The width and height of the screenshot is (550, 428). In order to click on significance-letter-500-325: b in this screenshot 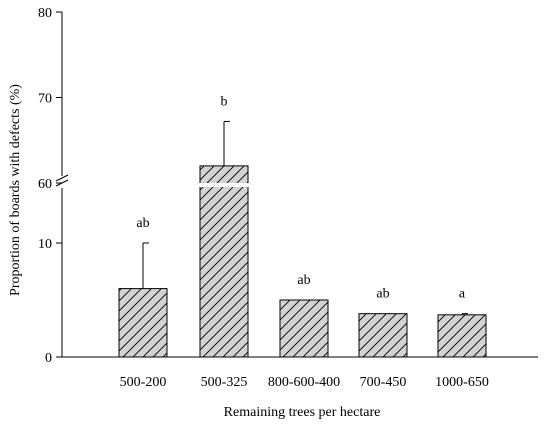, I will do `click(224, 101)`.